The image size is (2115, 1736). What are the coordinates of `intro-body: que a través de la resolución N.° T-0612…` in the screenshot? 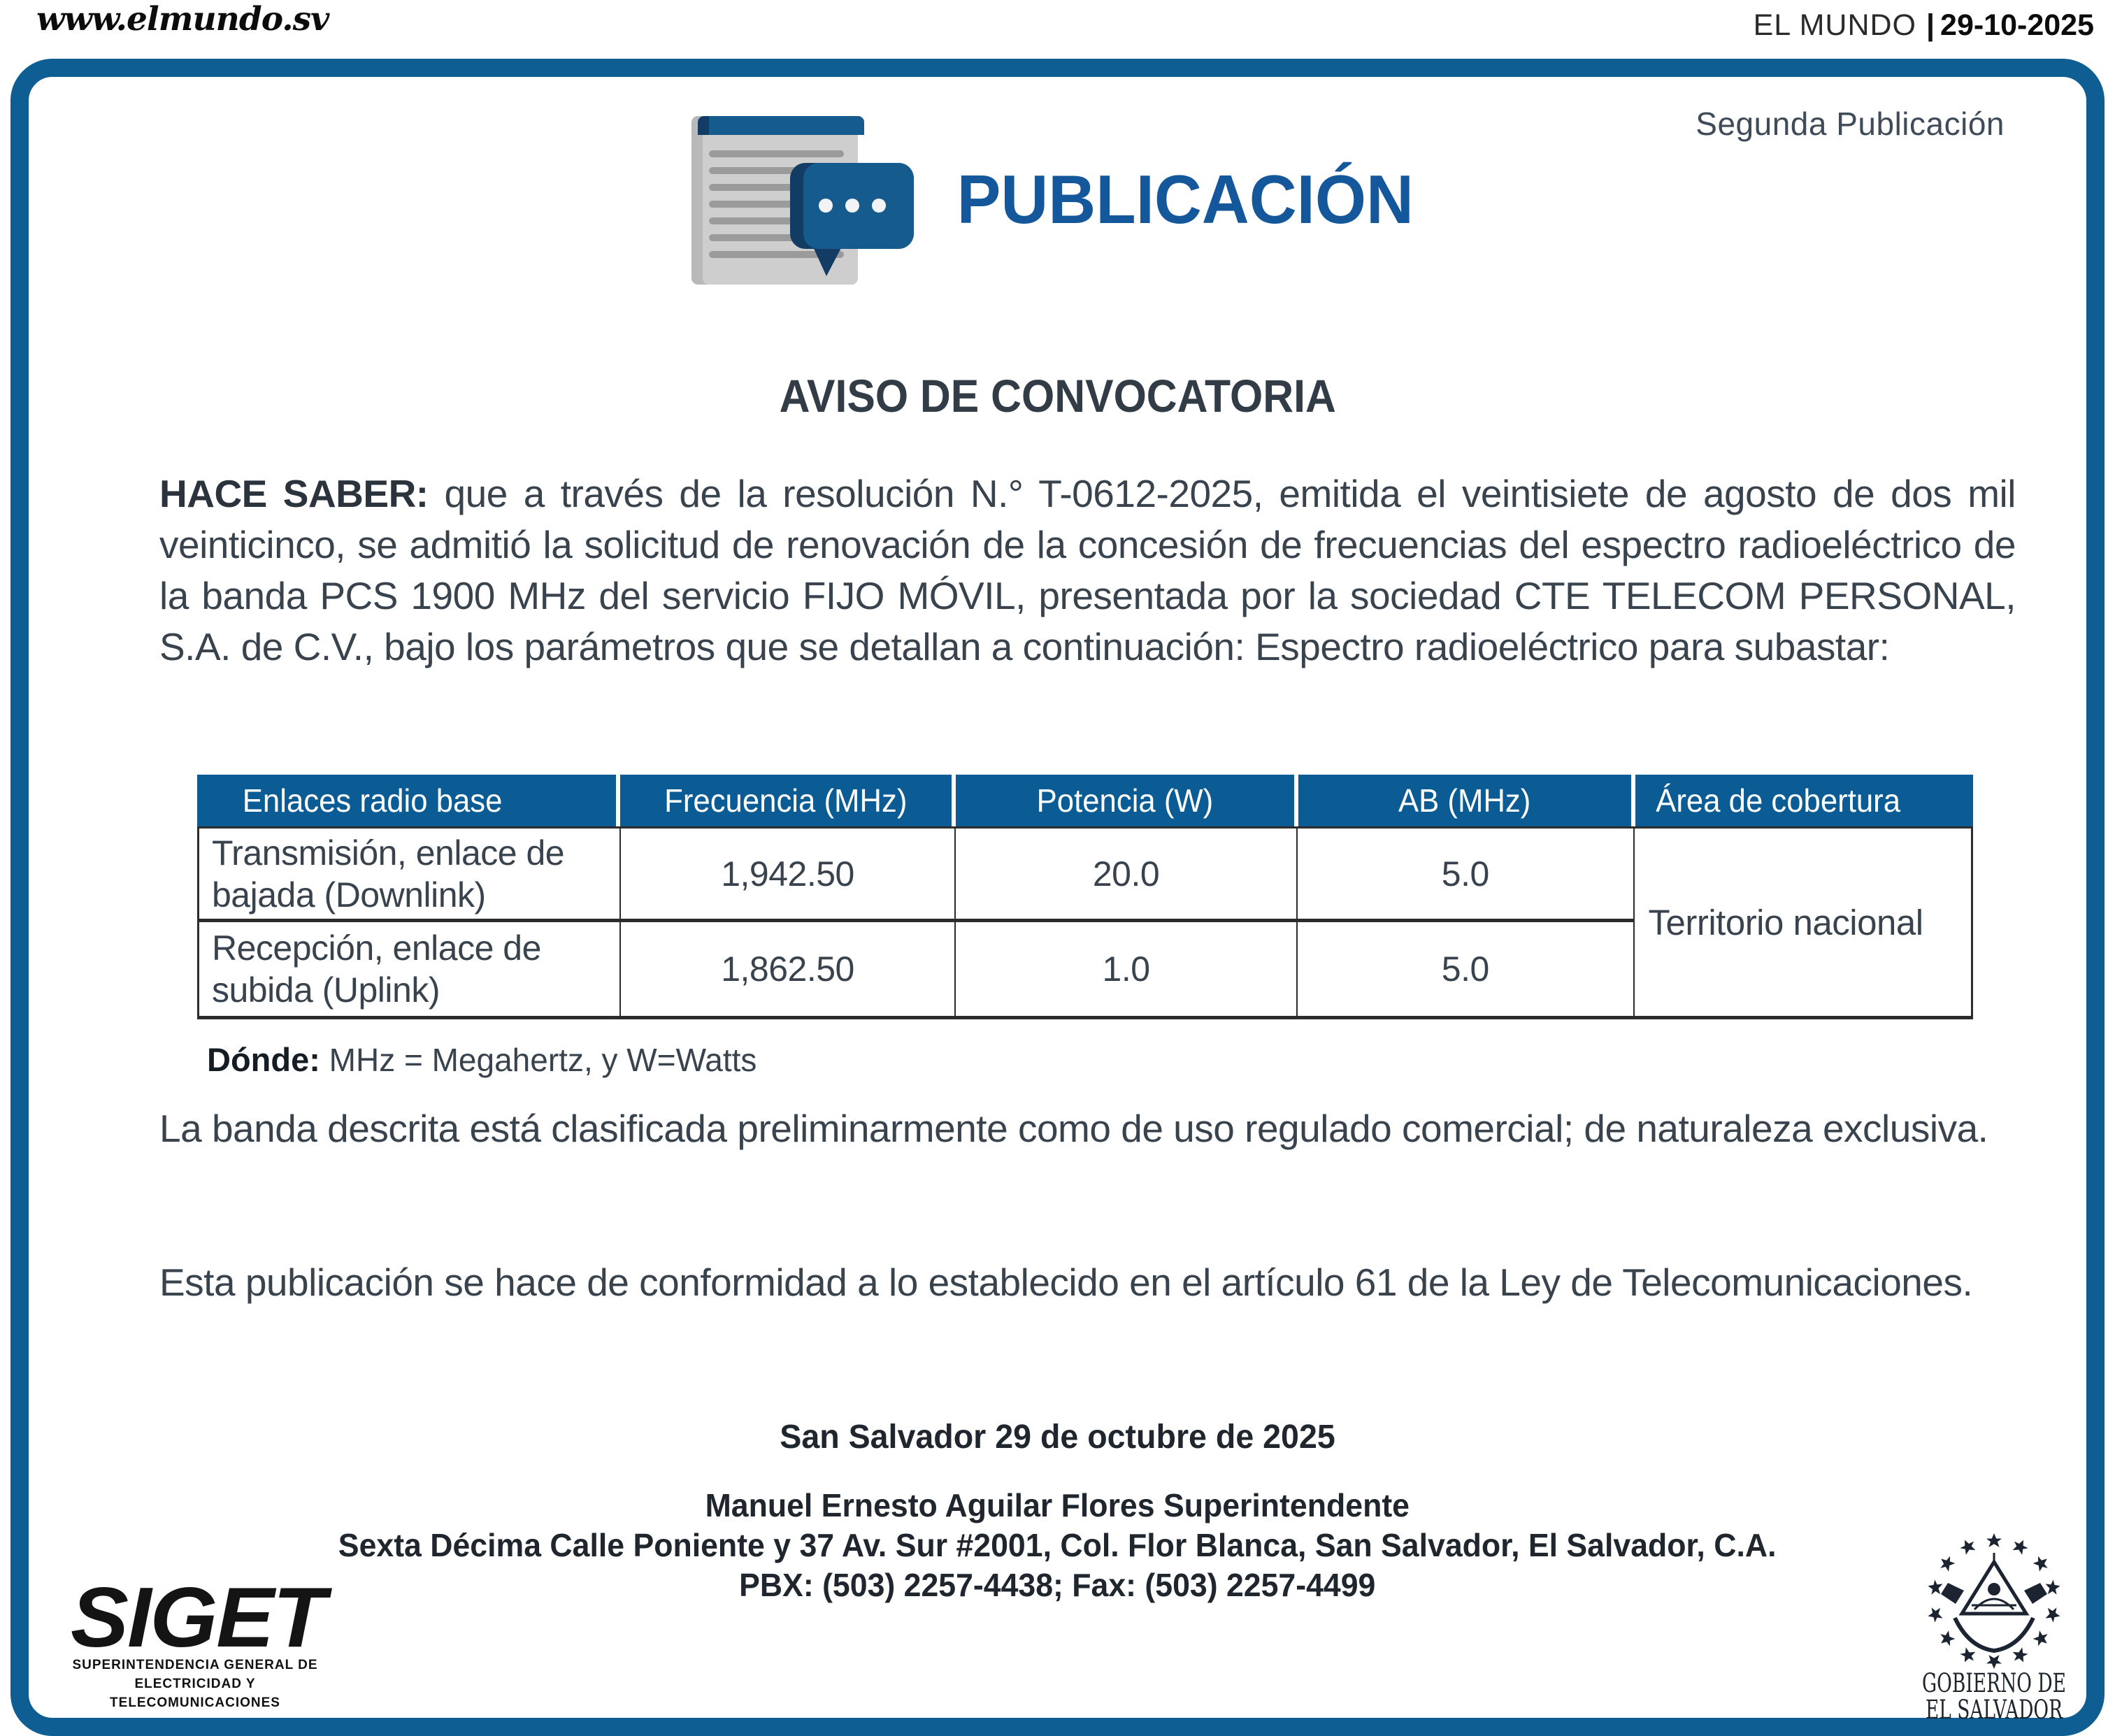 It's located at (1087, 570).